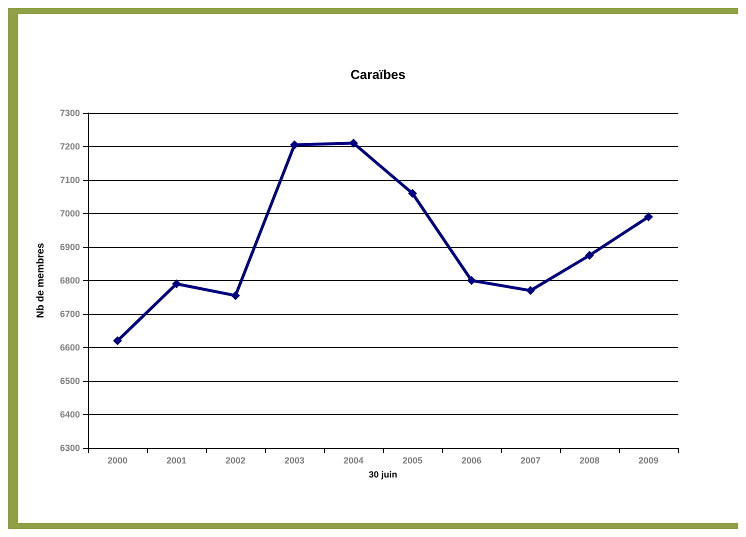  I want to click on y-axis-title: Nb de membres, so click(41, 280).